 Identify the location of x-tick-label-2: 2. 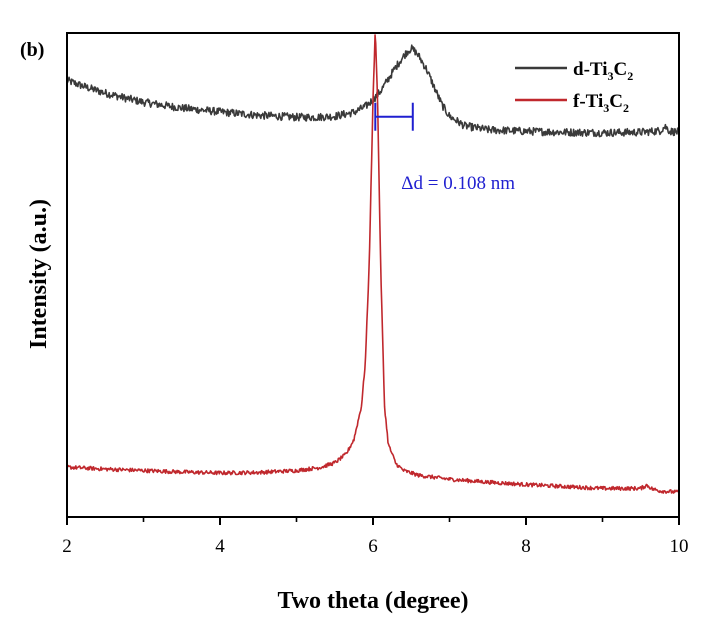
(67, 546).